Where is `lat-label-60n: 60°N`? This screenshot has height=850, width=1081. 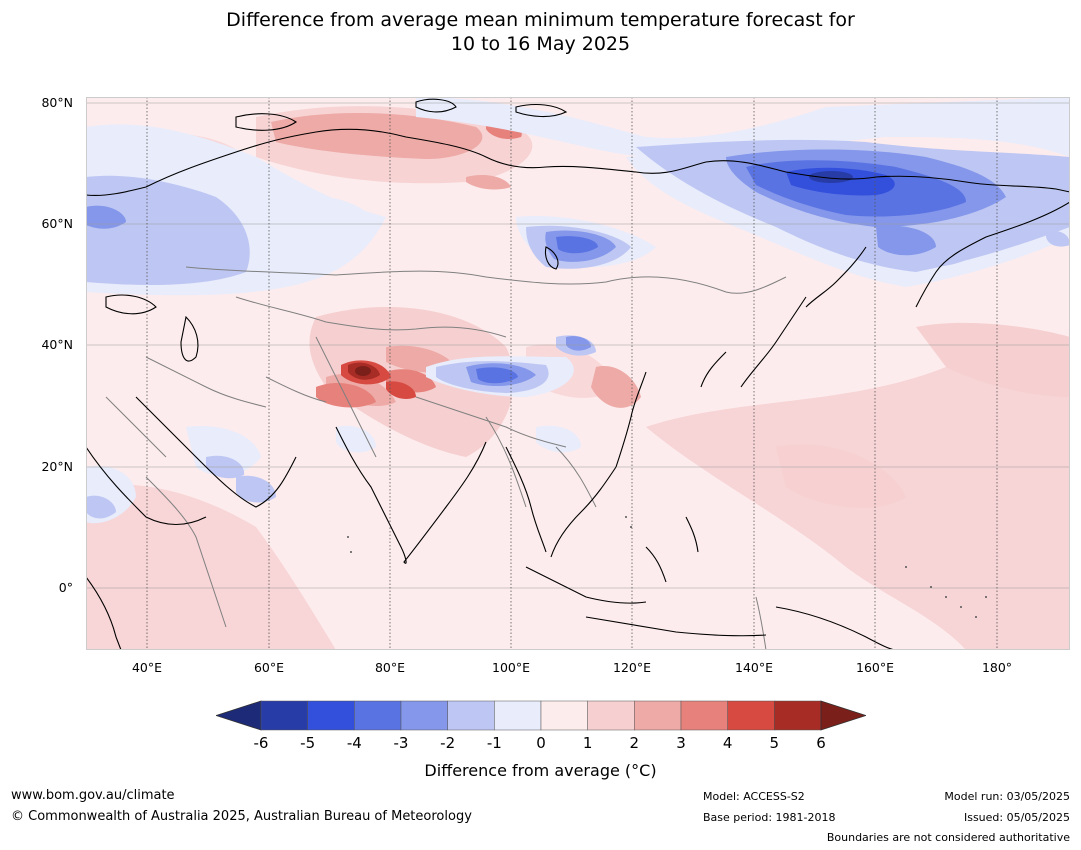 lat-label-60n: 60°N is located at coordinates (57, 223).